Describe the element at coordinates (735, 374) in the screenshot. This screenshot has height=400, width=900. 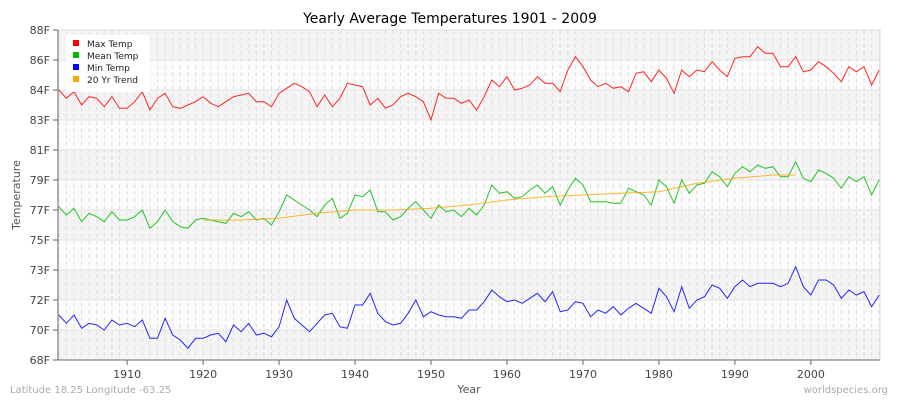
I see `x-tick-label: 1990` at that location.